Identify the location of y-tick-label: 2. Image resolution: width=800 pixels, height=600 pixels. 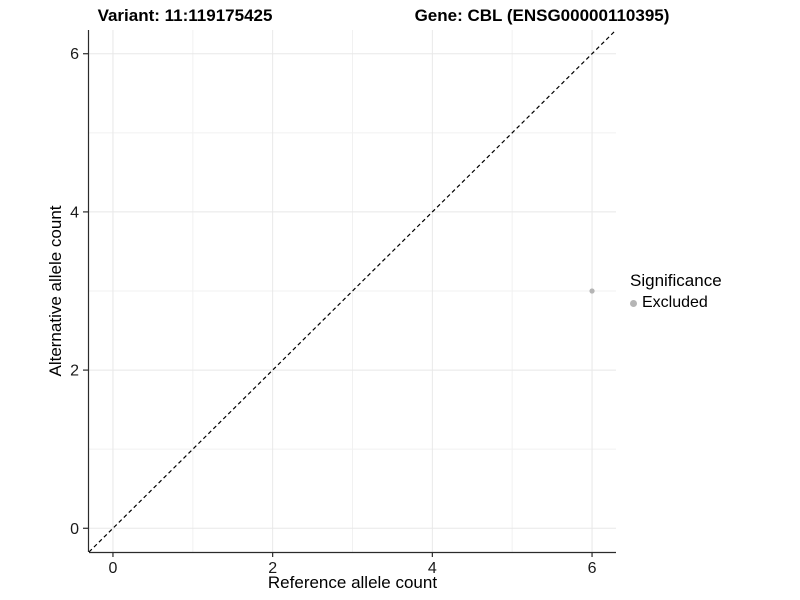
(74, 371).